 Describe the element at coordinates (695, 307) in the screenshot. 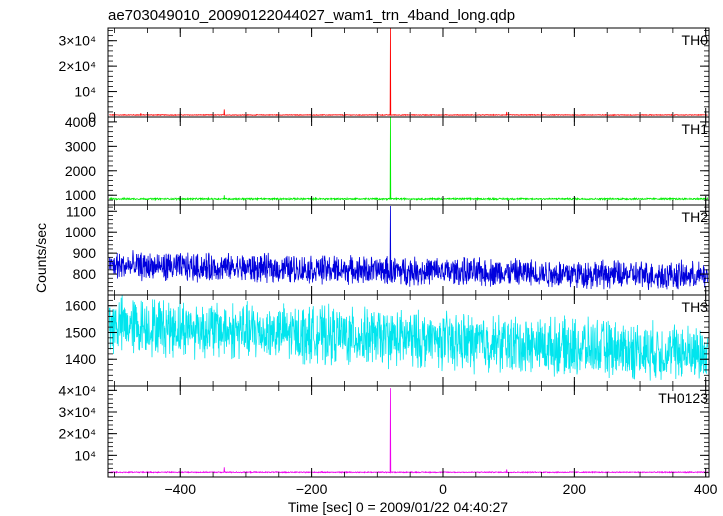

I see `panel-label-th3: TH3` at that location.